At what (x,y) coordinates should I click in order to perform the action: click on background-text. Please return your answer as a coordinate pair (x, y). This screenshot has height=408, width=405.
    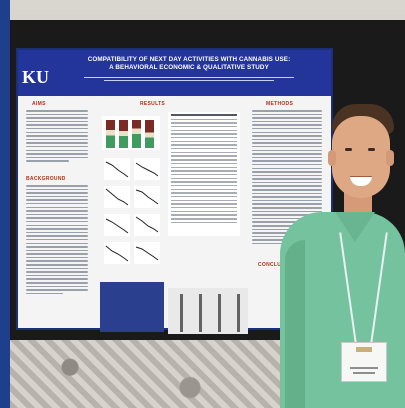
    Looking at the image, I should click on (57, 240).